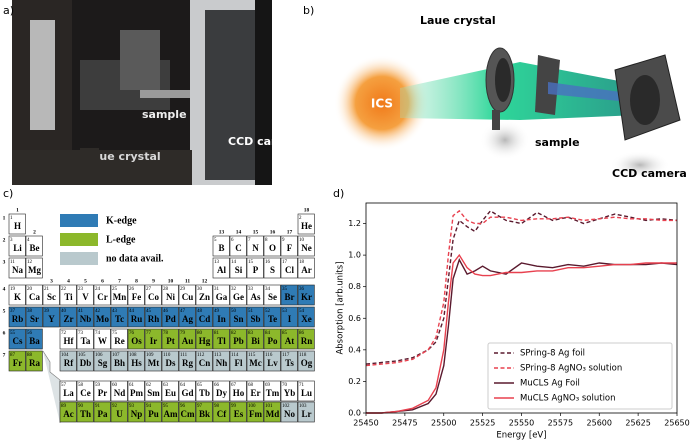  I want to click on atomic-number: 57, so click(64, 385).